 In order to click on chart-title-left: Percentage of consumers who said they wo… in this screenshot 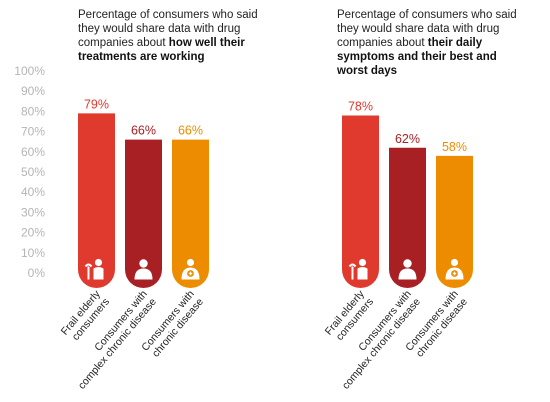, I will do `click(173, 36)`.